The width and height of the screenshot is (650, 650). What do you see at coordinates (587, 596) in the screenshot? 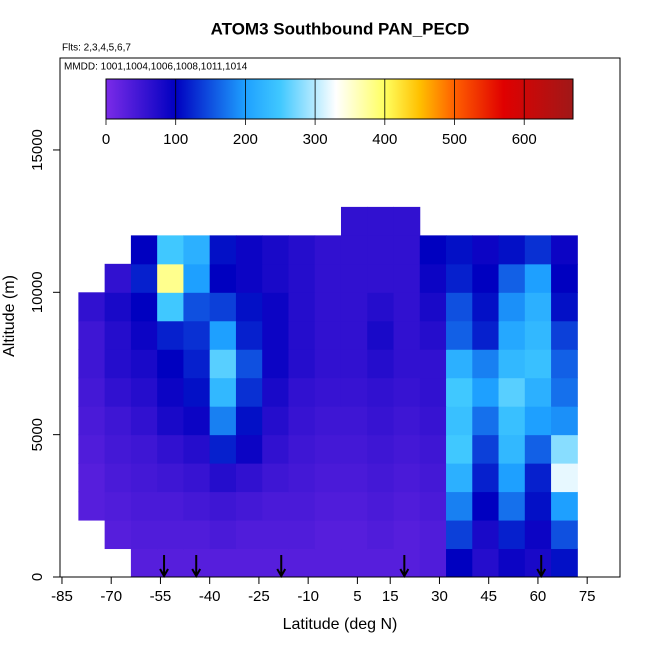
I see `x-tick-label: 75` at bounding box center [587, 596].